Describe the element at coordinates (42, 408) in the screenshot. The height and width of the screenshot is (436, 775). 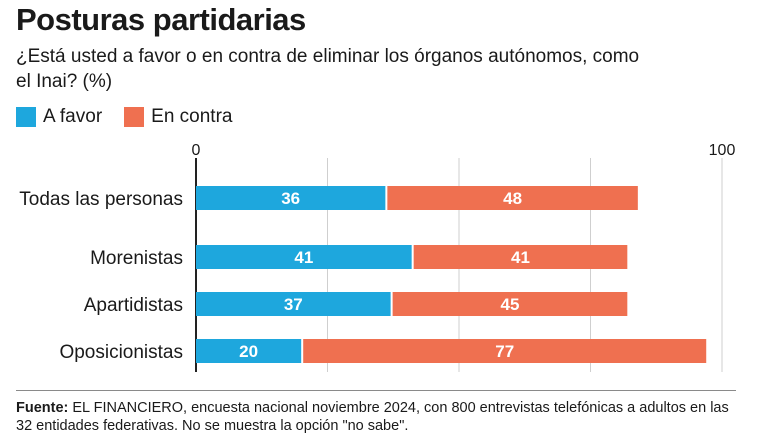
I see `source-label: Fuente:` at that location.